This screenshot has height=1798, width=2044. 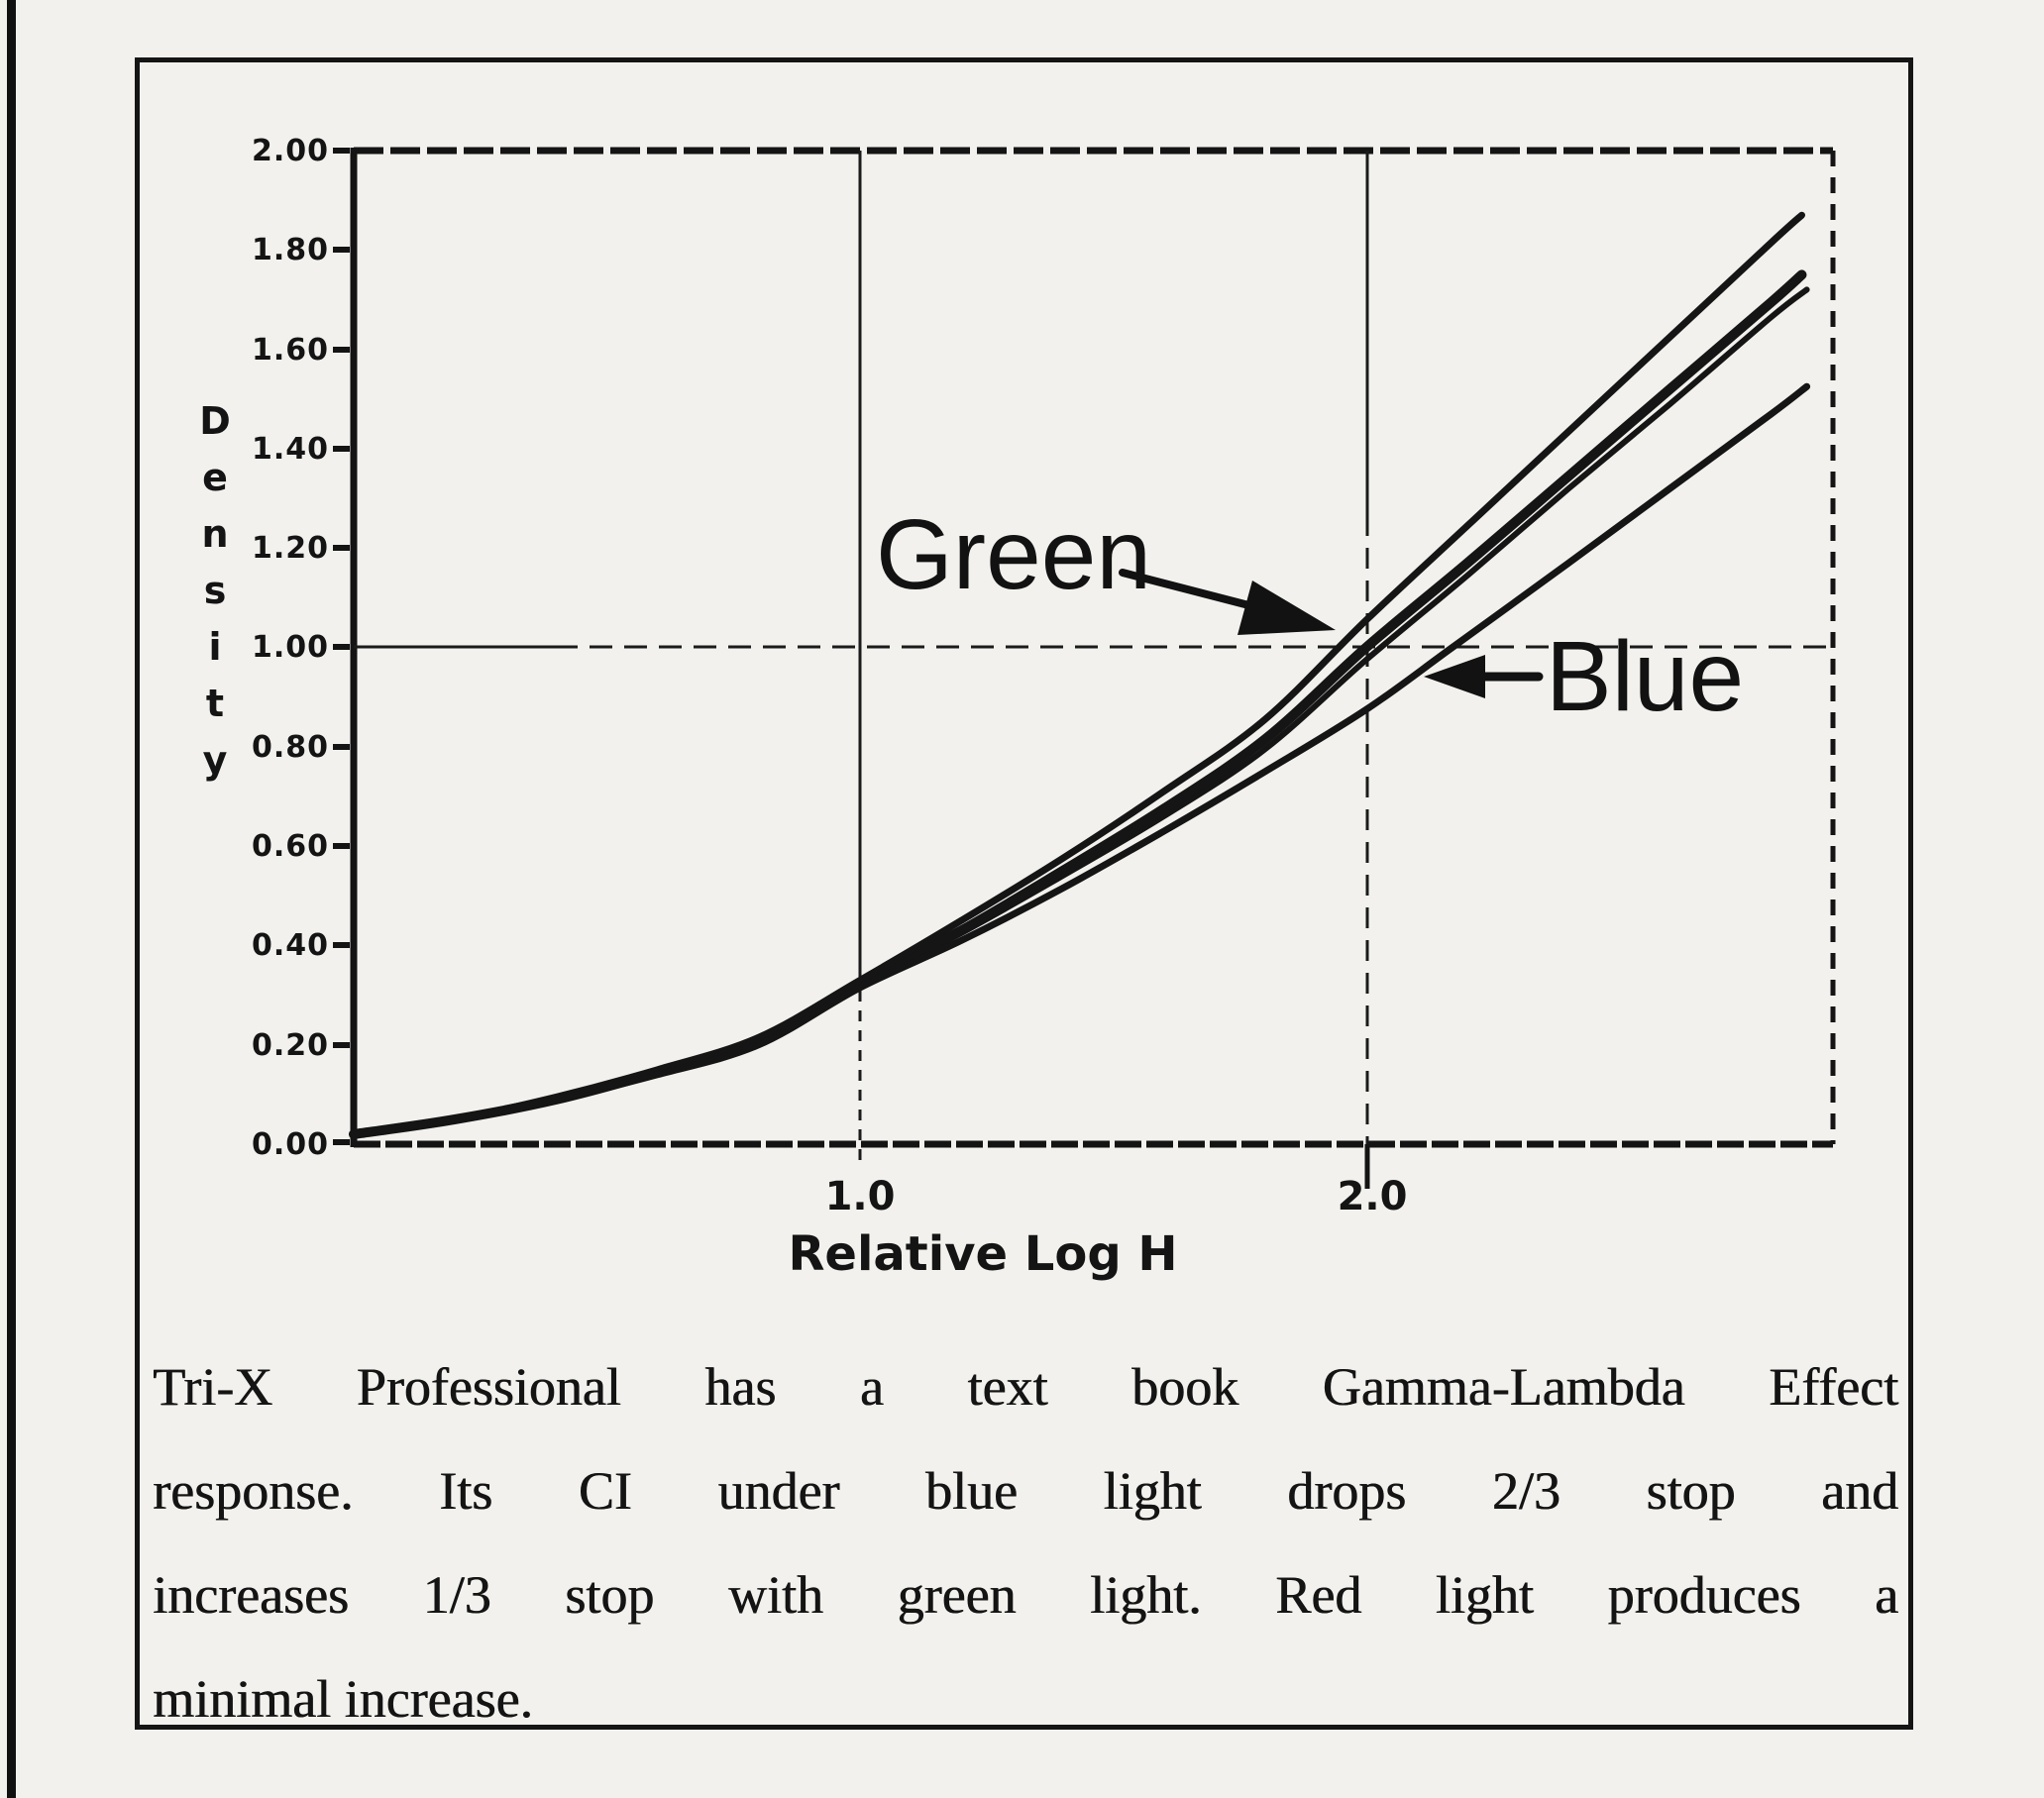 I want to click on green-annotation: Green, so click(x=1013, y=554).